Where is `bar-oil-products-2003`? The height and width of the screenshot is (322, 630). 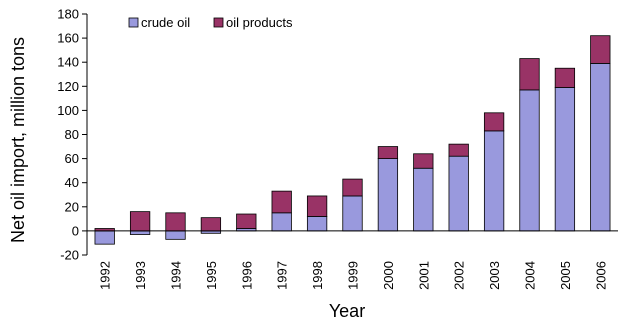 bar-oil-products-2003 is located at coordinates (494, 122).